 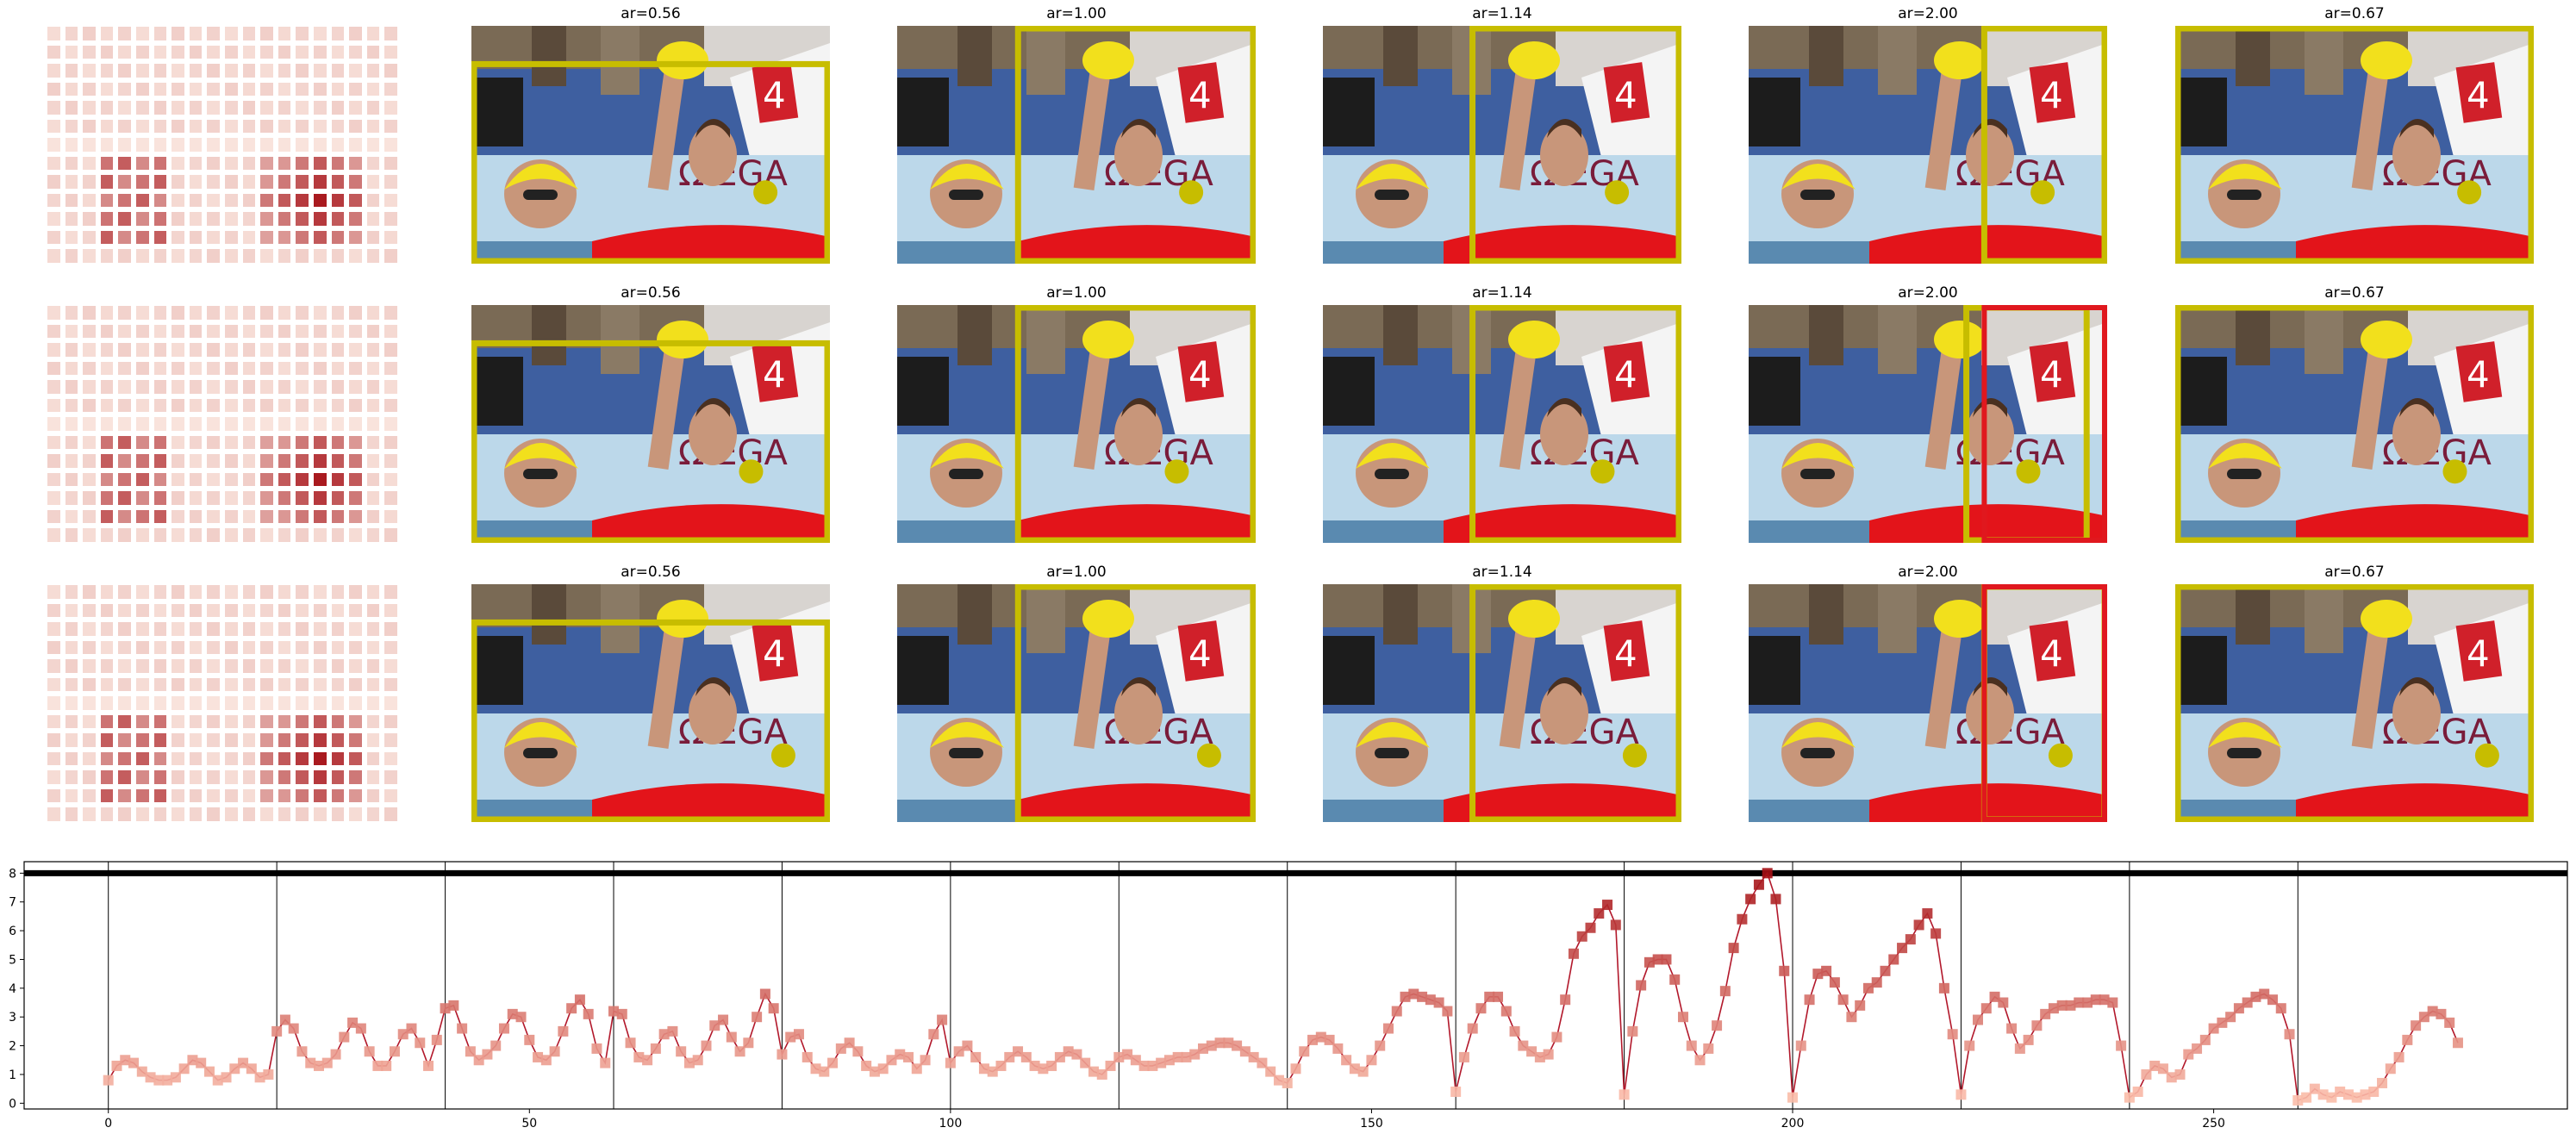 I want to click on x-tick-label: 0, so click(x=108, y=1124).